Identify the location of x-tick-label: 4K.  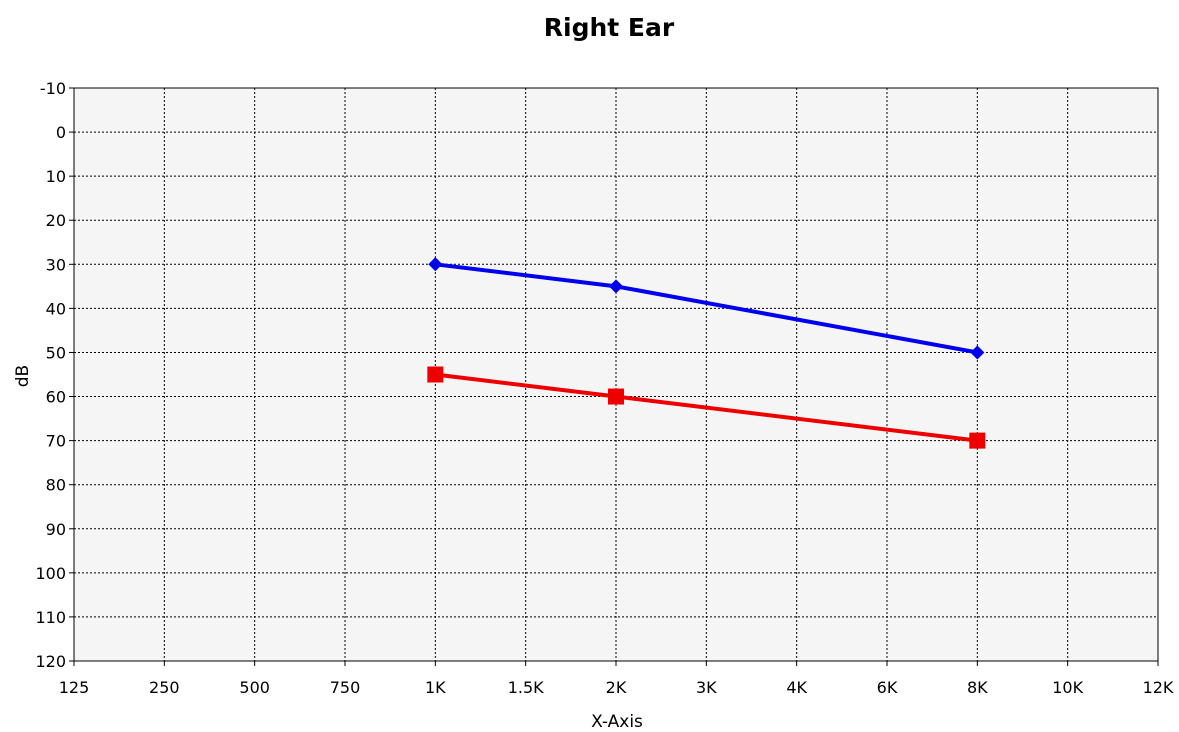
(796, 687).